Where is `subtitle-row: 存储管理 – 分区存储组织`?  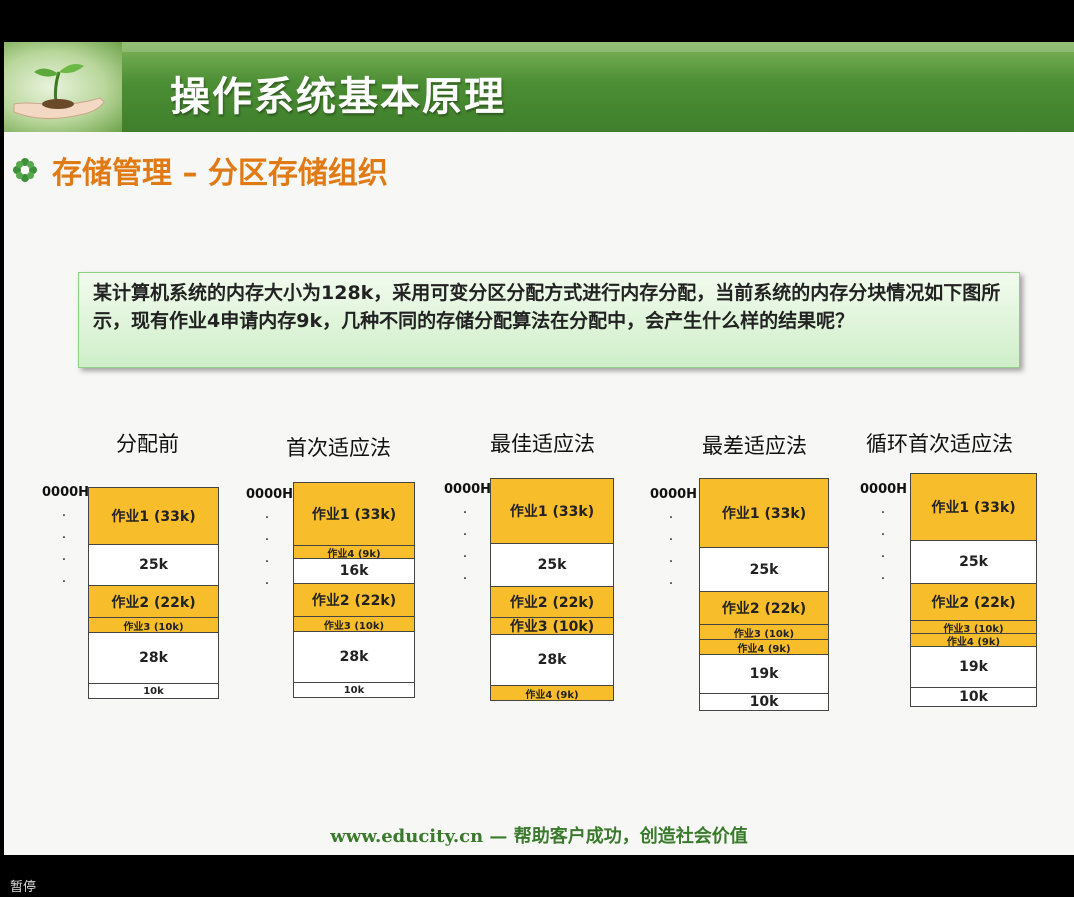
subtitle-row: 存储管理 – 分区存储组织 is located at coordinates (200, 170).